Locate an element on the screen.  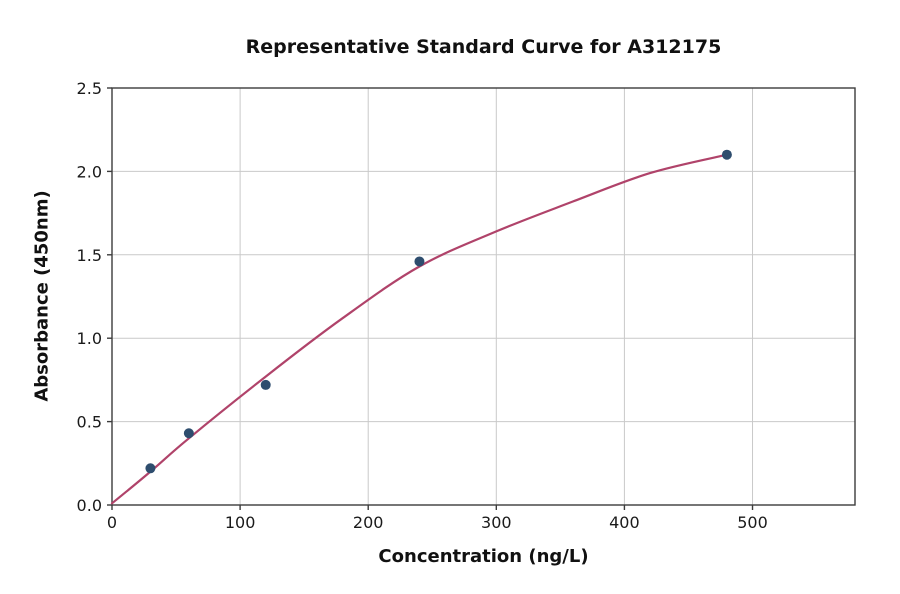
y-tick-label: 0.5 is located at coordinates (89, 422).